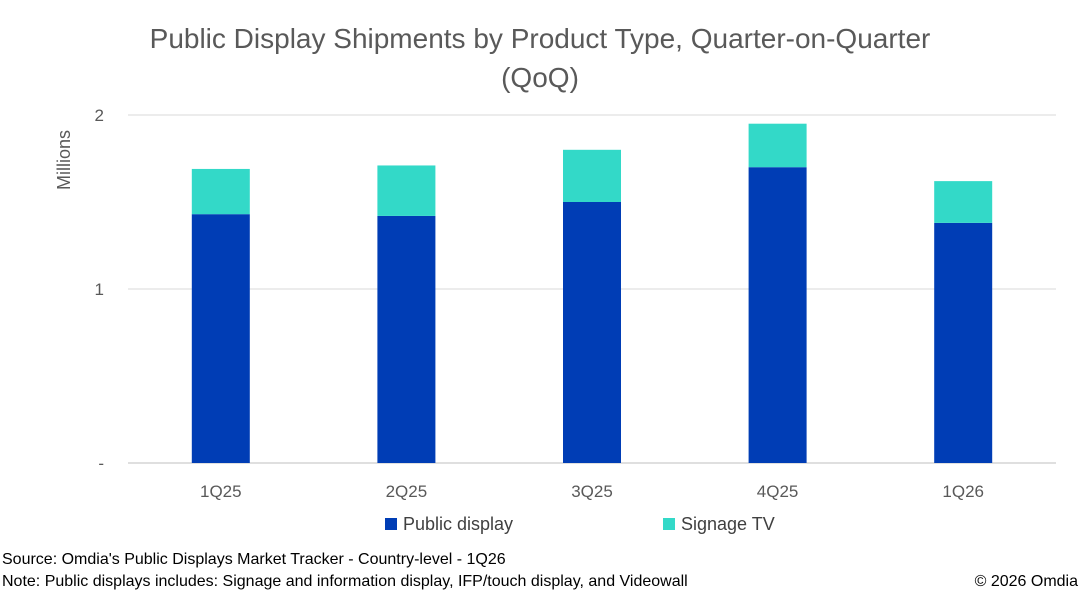 The height and width of the screenshot is (594, 1080). I want to click on x-tick-label: 4Q25, so click(778, 491).